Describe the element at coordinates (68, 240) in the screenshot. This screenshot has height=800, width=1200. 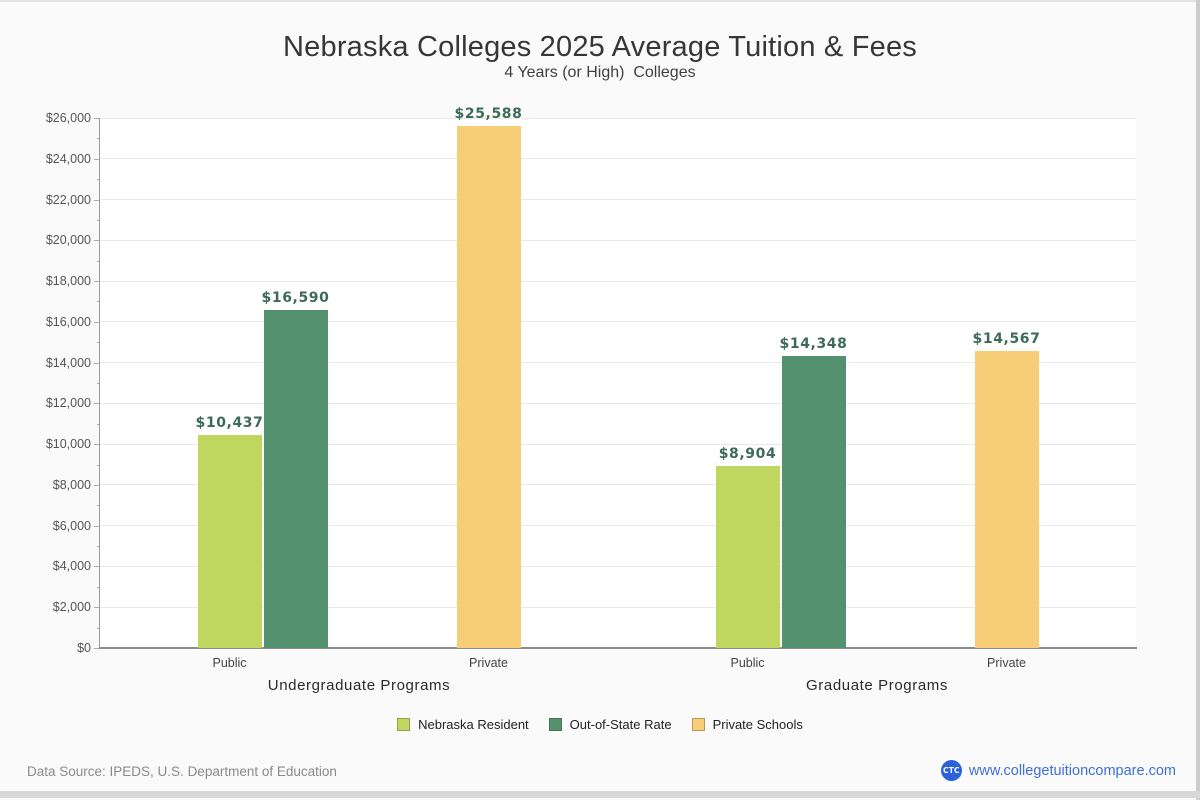
I see `y-axis-tick-label: $20,000` at that location.